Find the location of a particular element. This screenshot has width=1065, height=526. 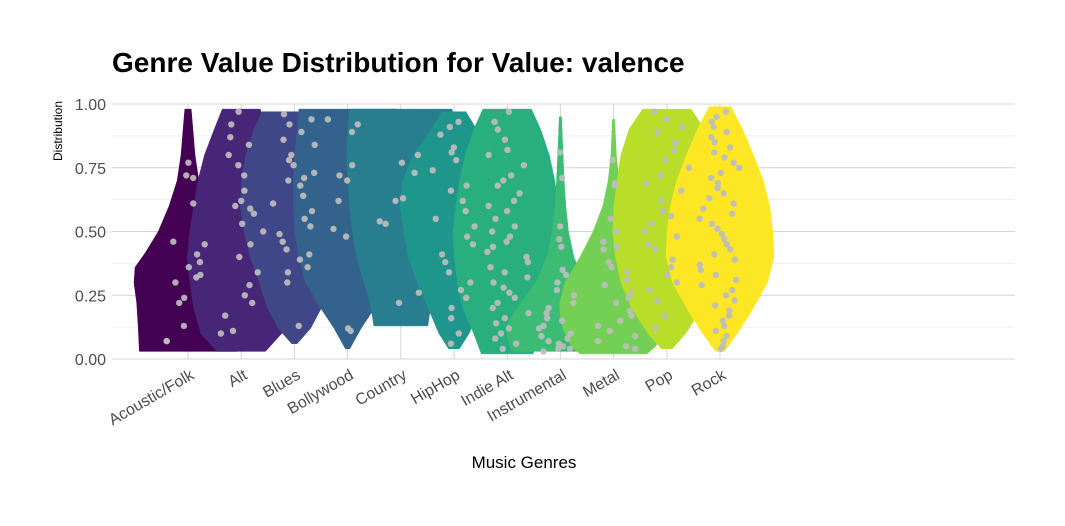

x-axis-title: Music Genres is located at coordinates (524, 462).